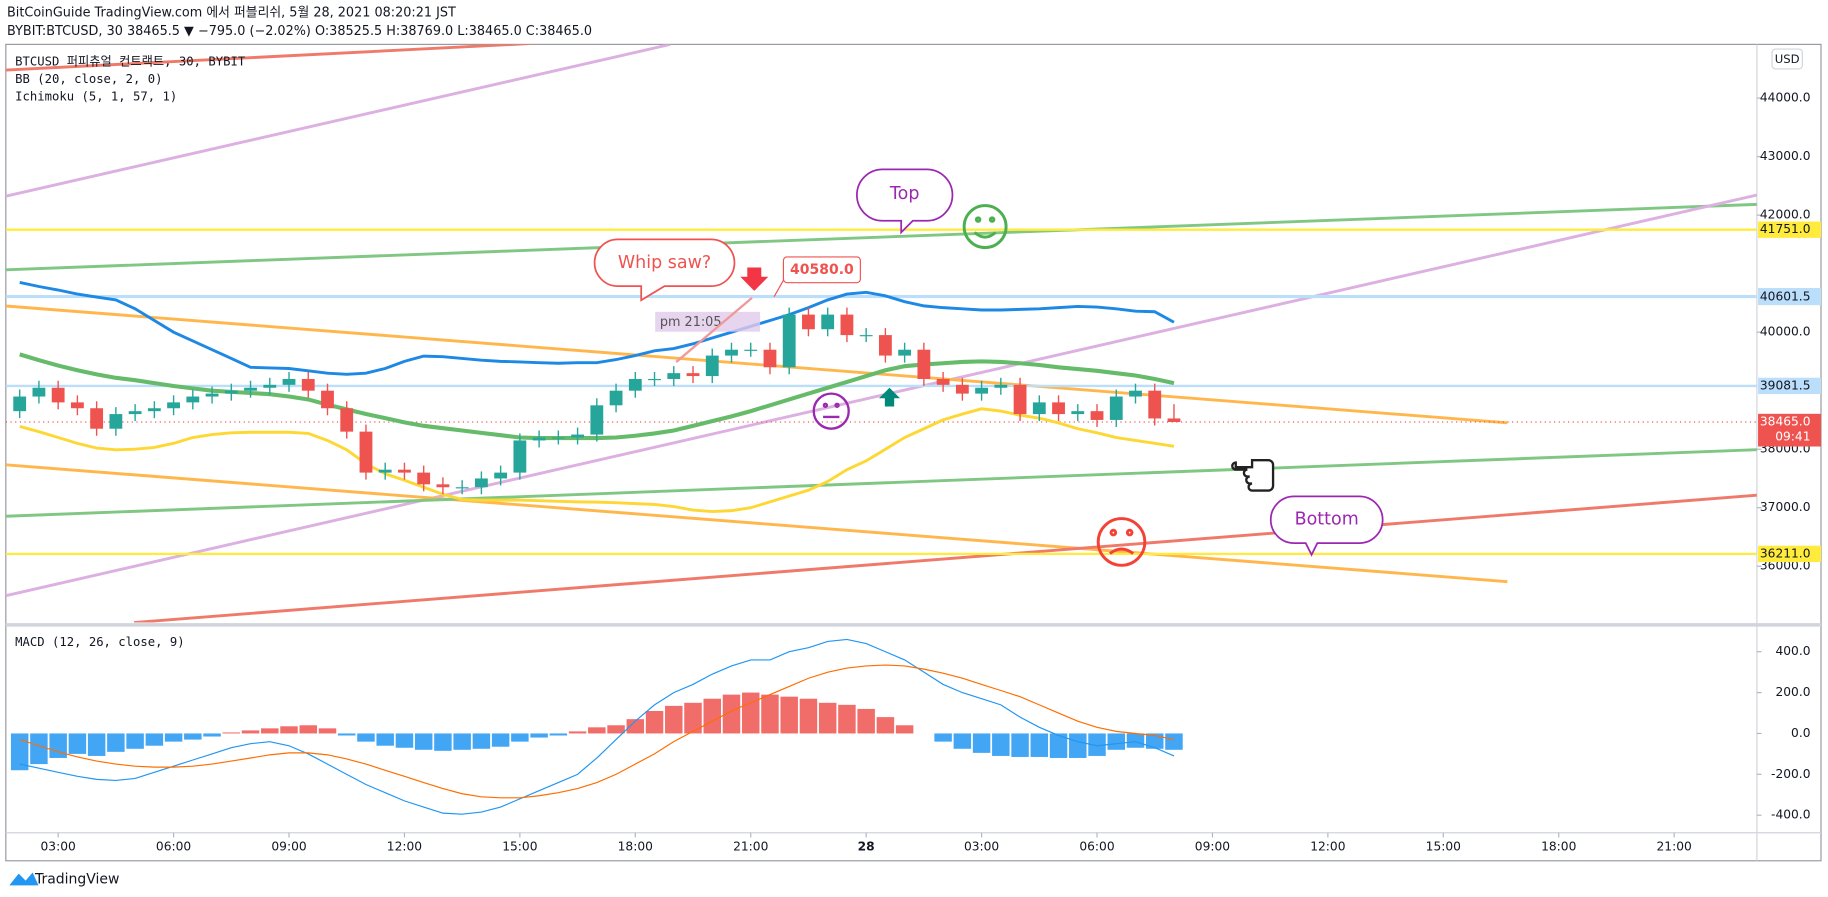 This screenshot has height=897, width=1828. What do you see at coordinates (1790, 815) in the screenshot?
I see `y-tick-label: -400.0` at bounding box center [1790, 815].